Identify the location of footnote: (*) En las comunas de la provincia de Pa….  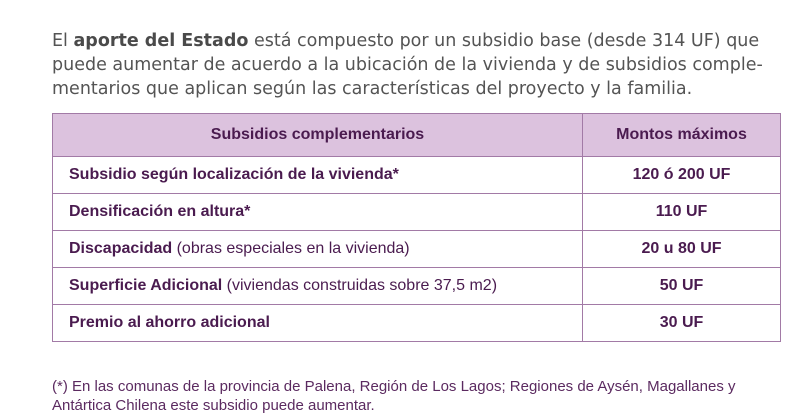
(394, 396).